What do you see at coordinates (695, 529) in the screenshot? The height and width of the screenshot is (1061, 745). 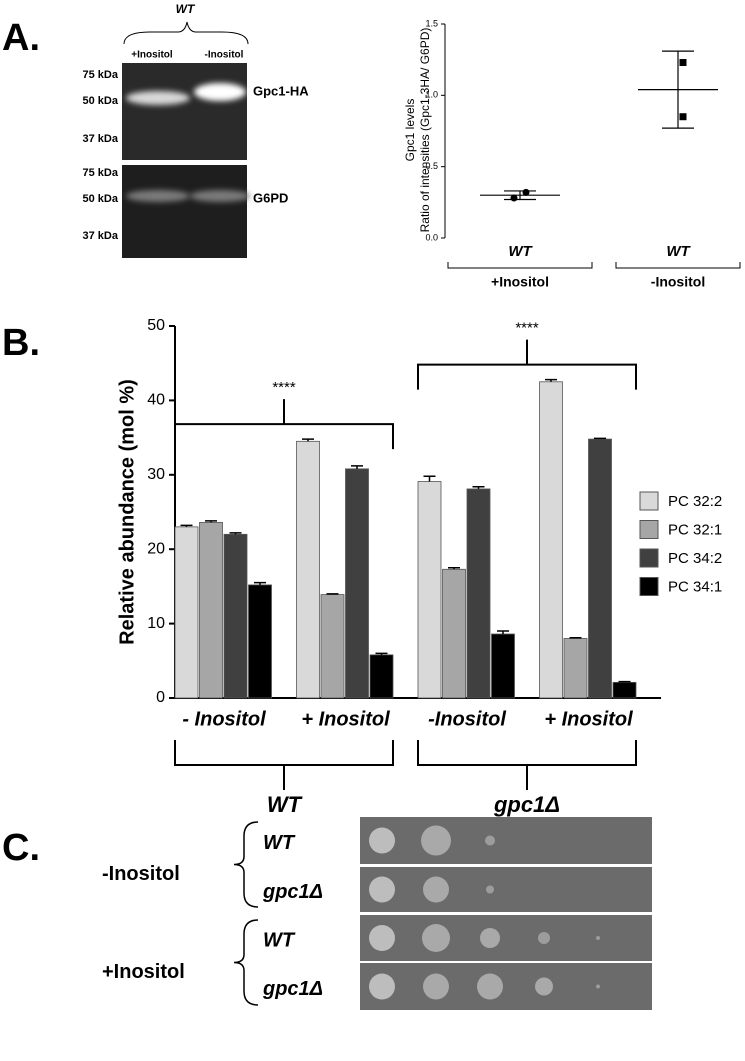 I see `legend-label: PC 32:1` at bounding box center [695, 529].